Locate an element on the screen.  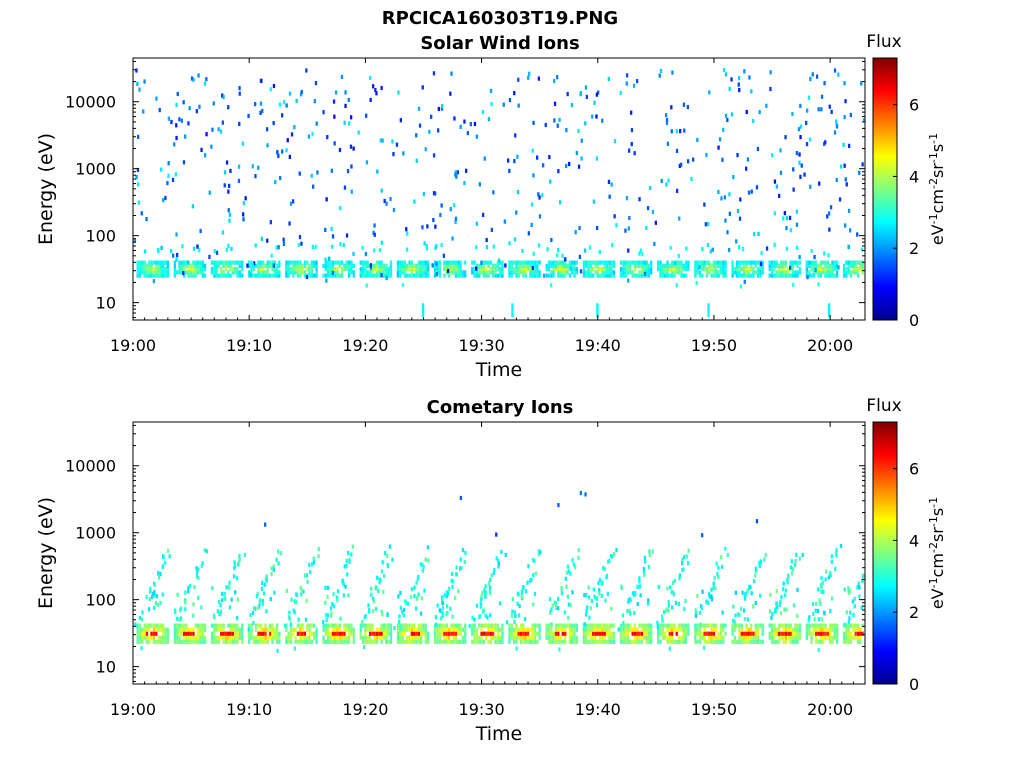
cometary-x-label: Time is located at coordinates (499, 734).